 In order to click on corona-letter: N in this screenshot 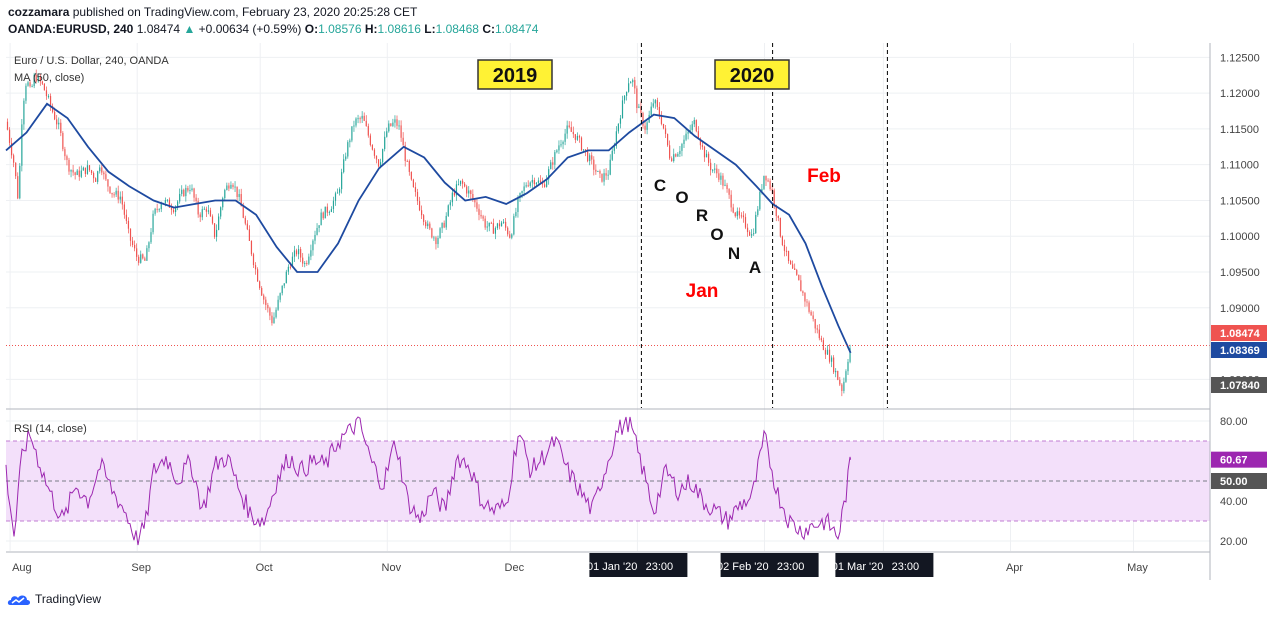, I will do `click(734, 253)`.